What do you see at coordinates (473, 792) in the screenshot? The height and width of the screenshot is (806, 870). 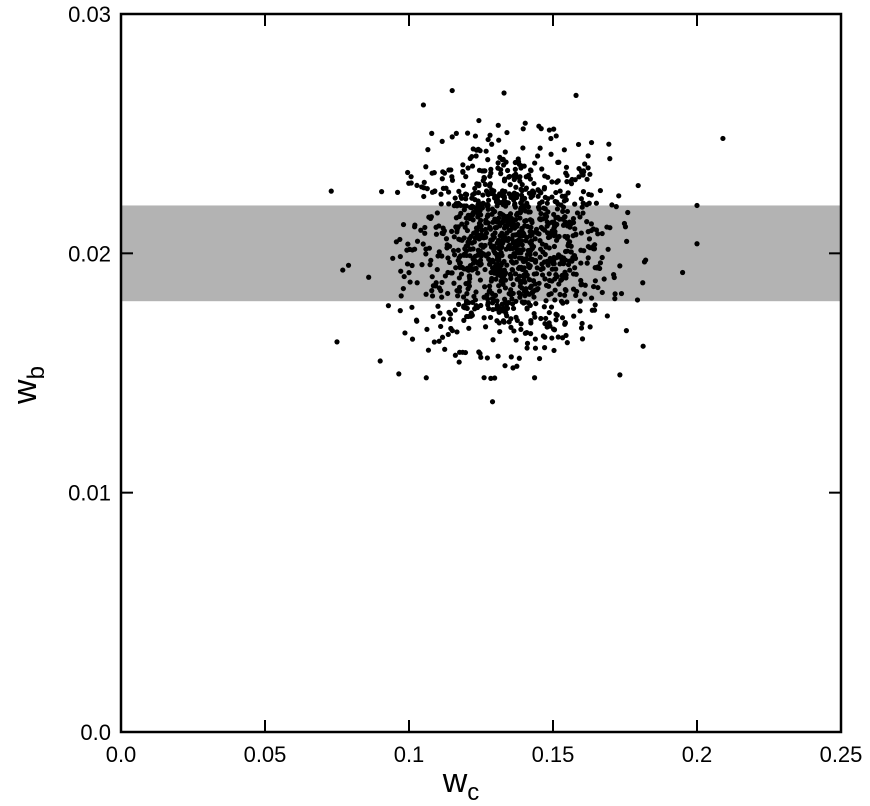 I see `x-axis-title-sub: c` at bounding box center [473, 792].